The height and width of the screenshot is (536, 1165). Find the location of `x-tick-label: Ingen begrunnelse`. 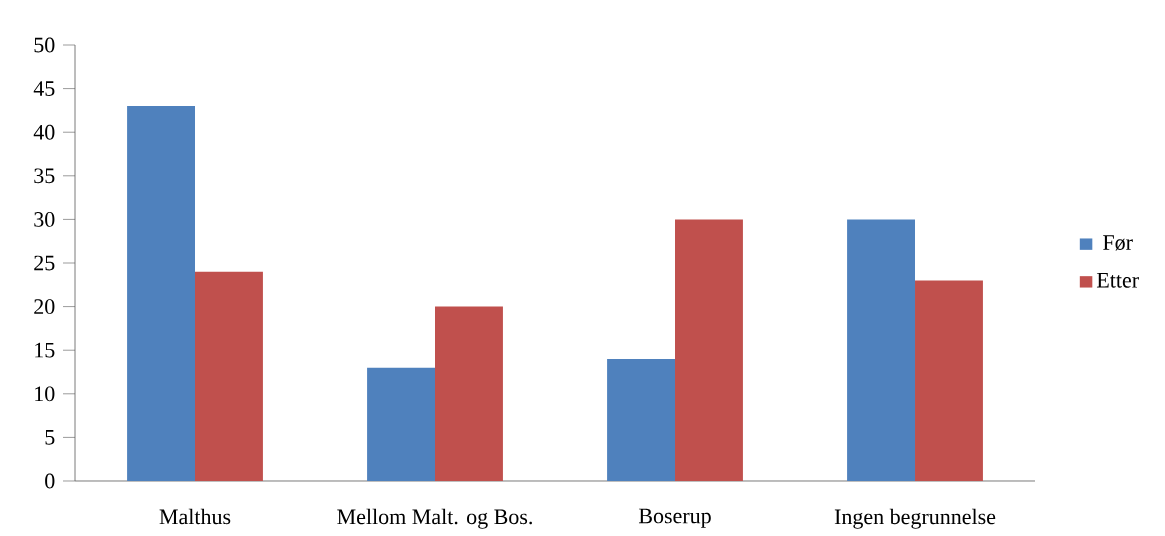

x-tick-label: Ingen begrunnelse is located at coordinates (915, 518).